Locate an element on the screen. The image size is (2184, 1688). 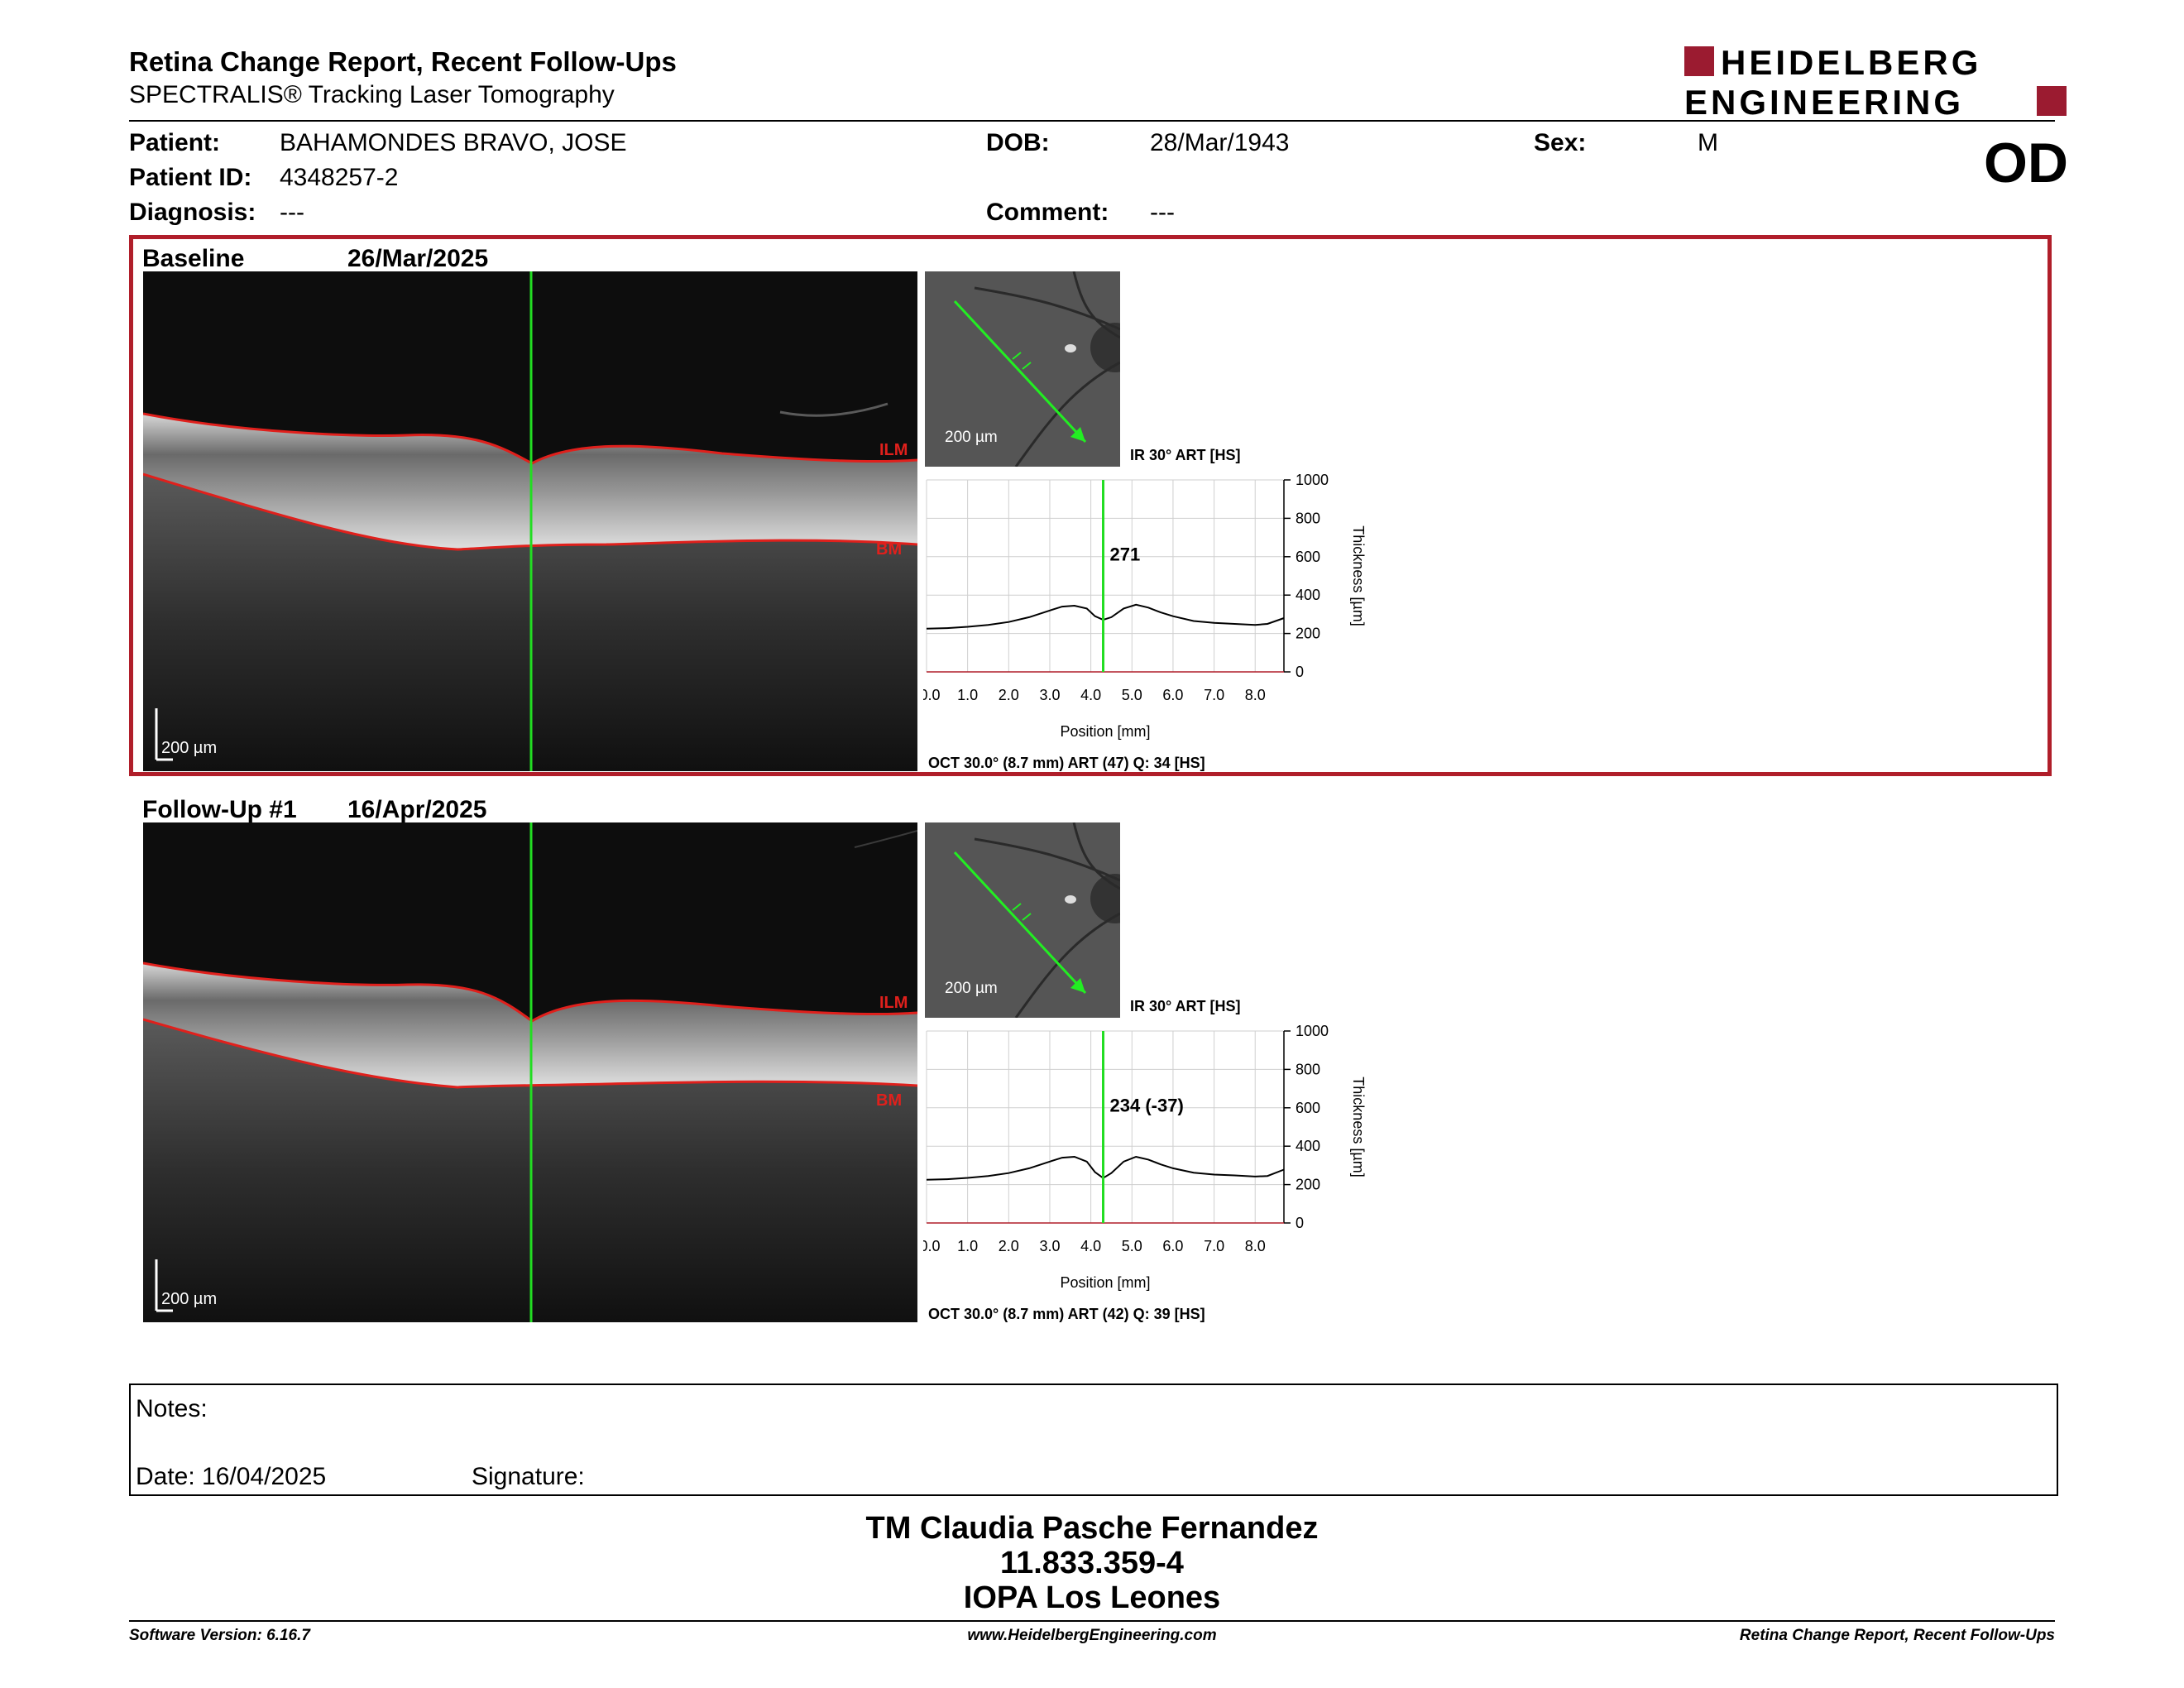
patient-id-label: Patient ID: is located at coordinates (190, 177).